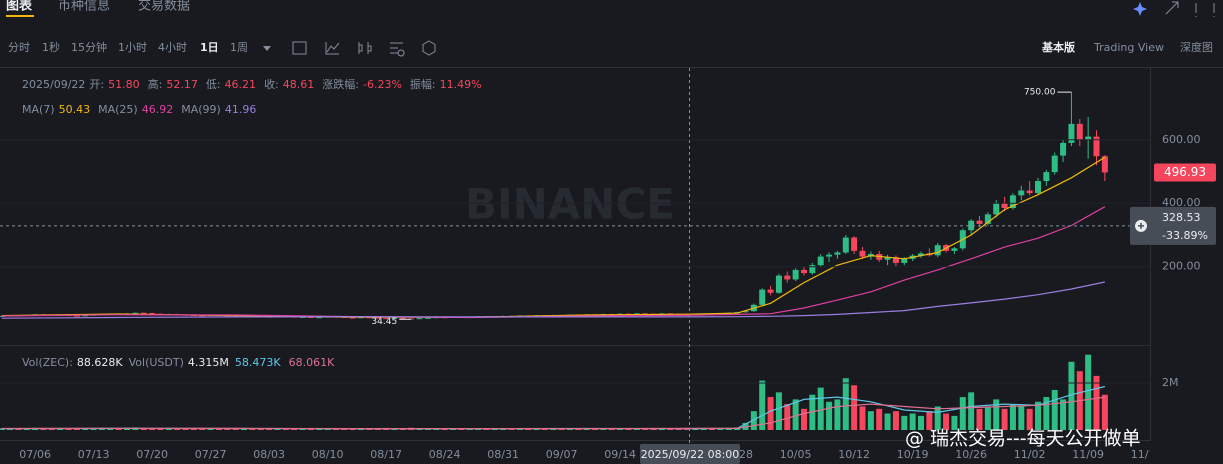  I want to click on legend-value: 41.96, so click(241, 109).